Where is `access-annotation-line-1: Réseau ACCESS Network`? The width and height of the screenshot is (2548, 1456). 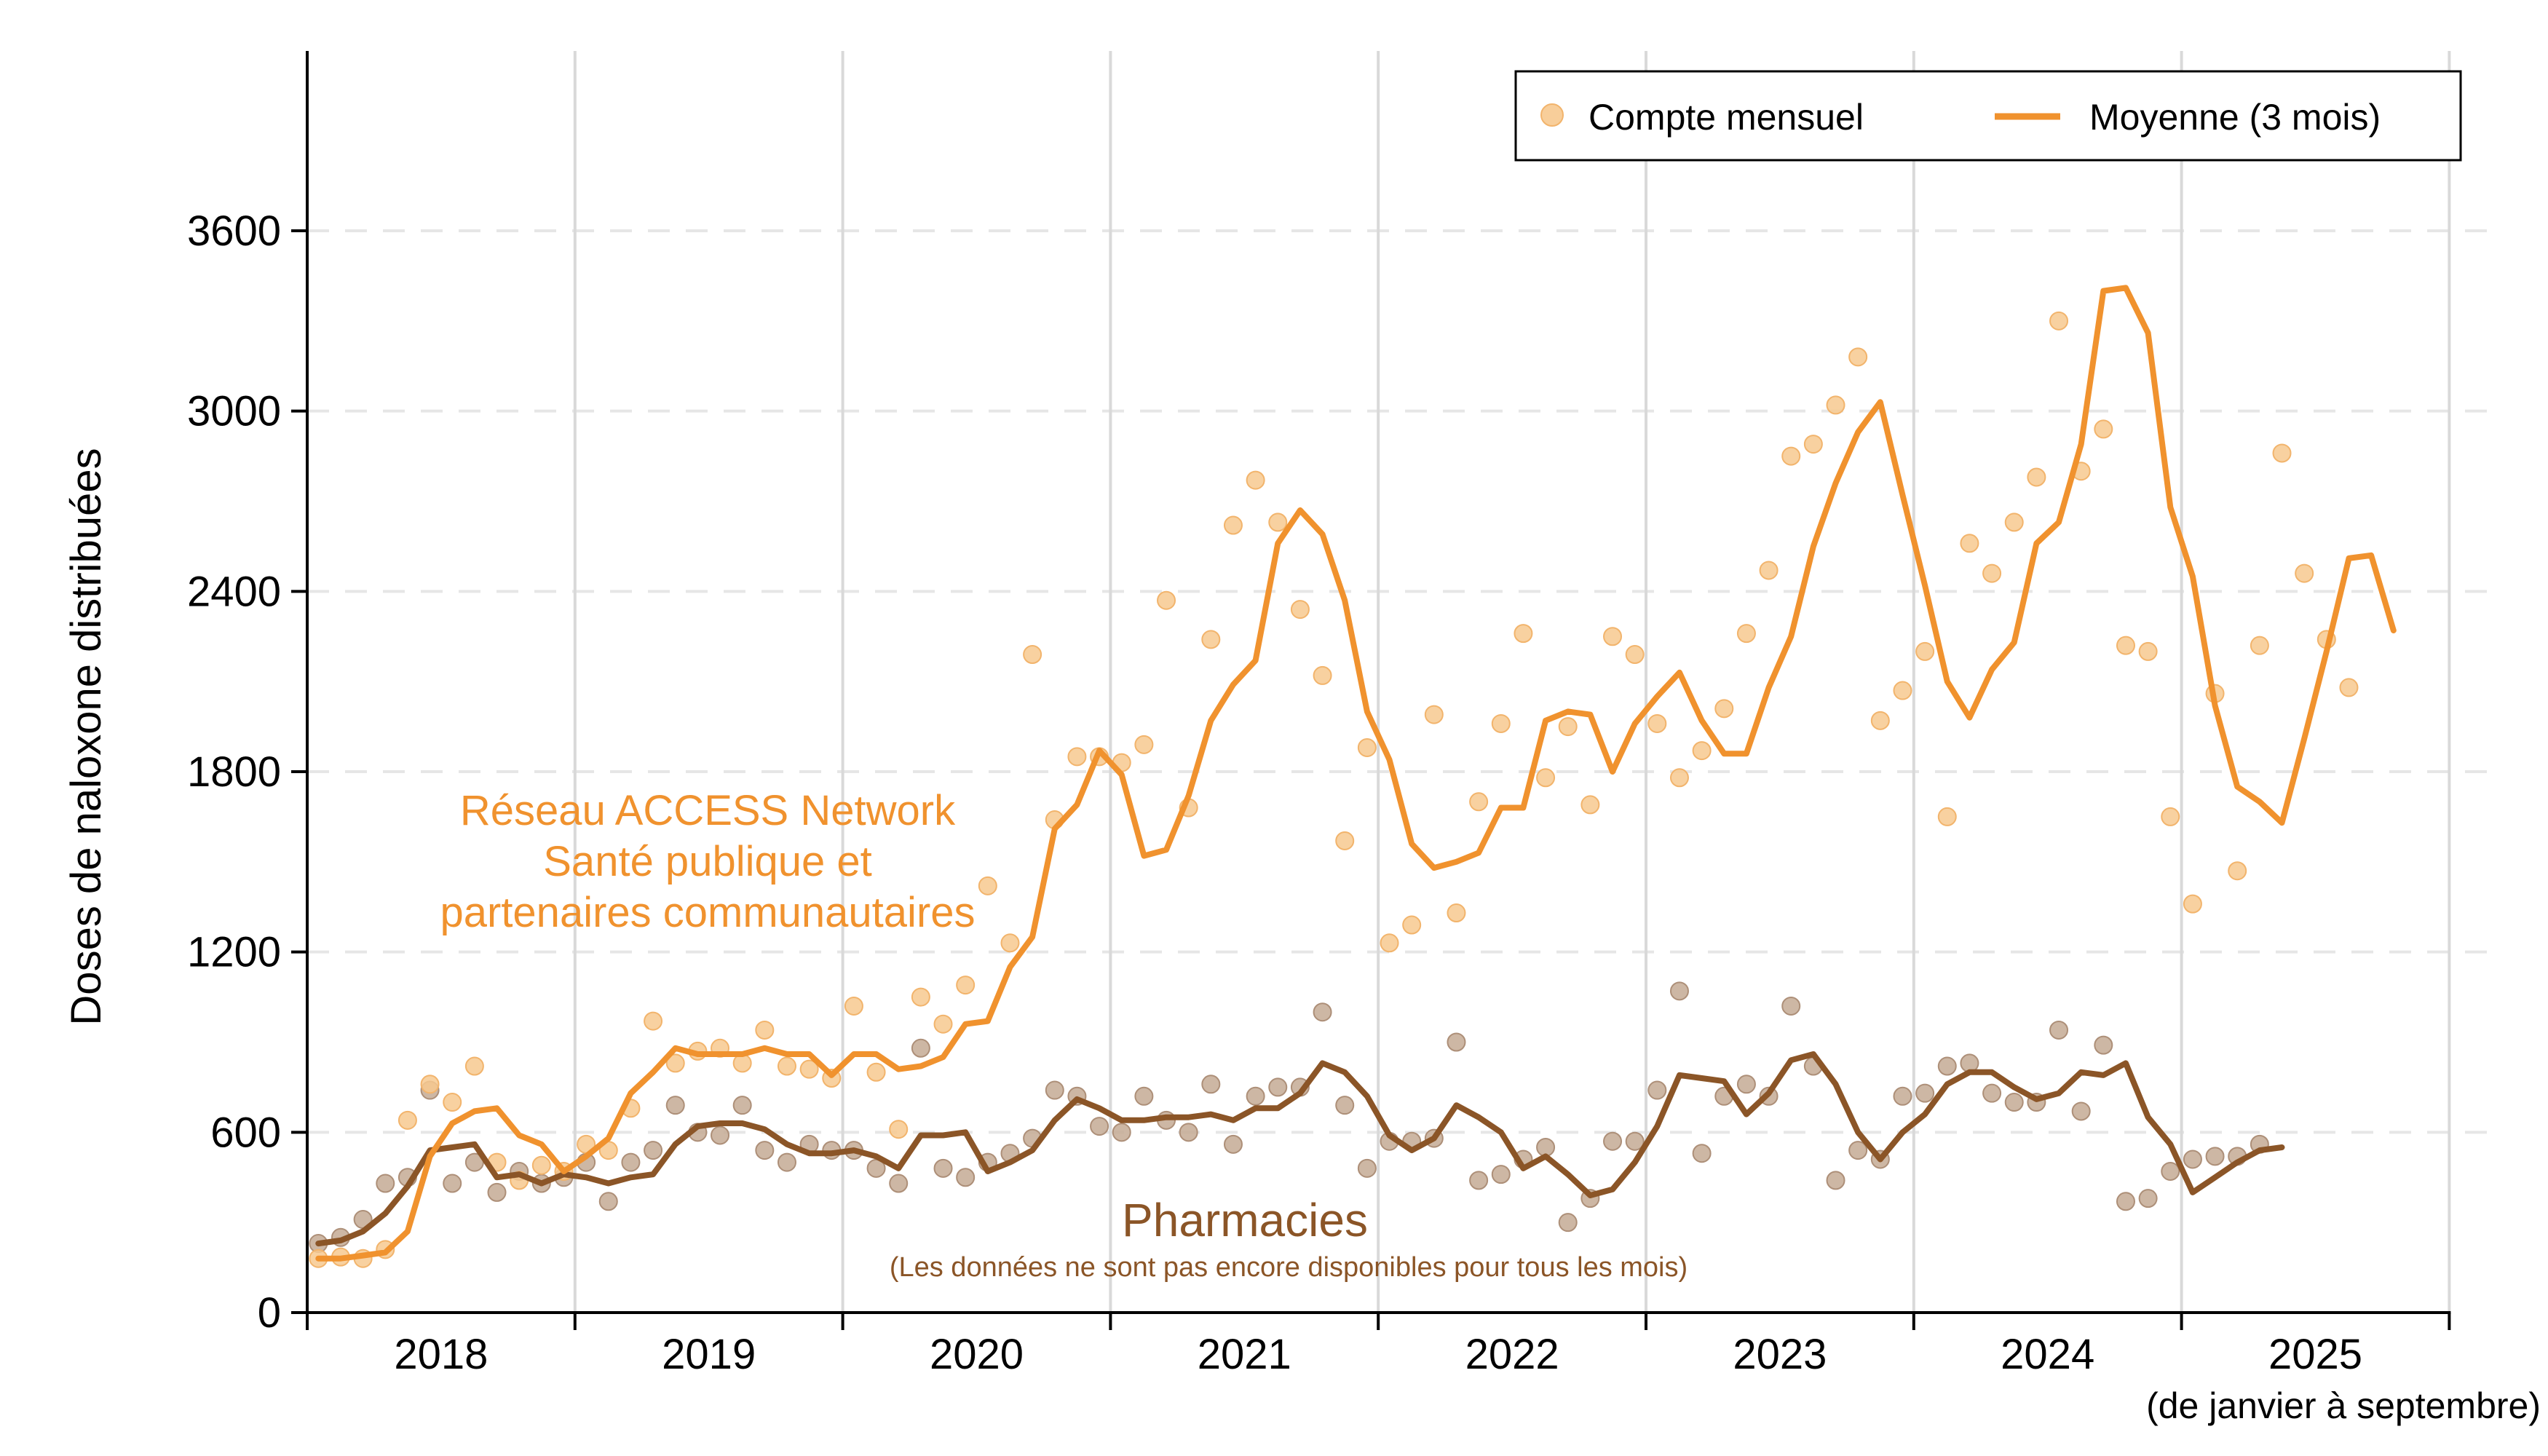 access-annotation-line-1: Réseau ACCESS Network is located at coordinates (708, 810).